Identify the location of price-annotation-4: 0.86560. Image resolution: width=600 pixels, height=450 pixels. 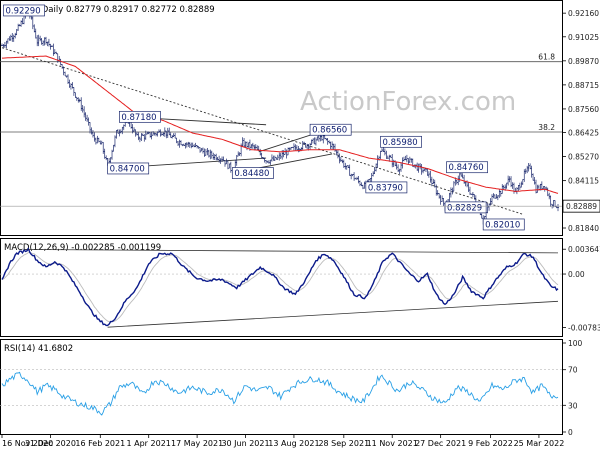
(329, 131).